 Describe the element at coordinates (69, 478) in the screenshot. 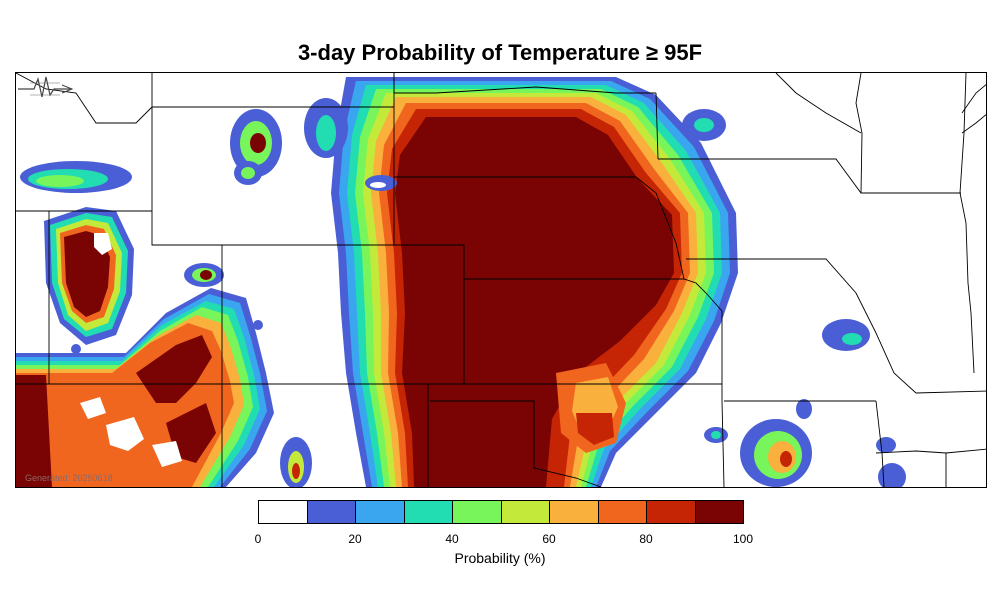

I see `generated-date: Generated: 20250618` at that location.